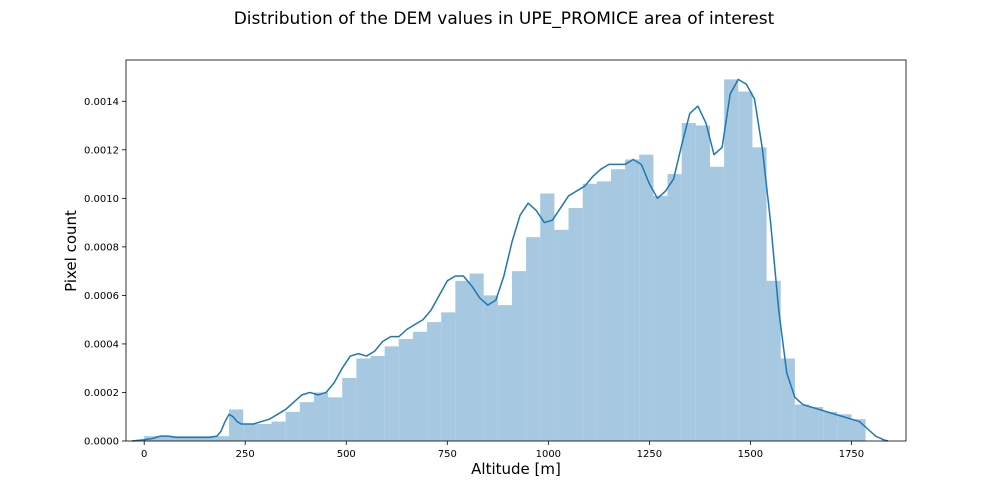 The image size is (1008, 504). I want to click on y-tick-label: 0.0000, so click(101, 442).